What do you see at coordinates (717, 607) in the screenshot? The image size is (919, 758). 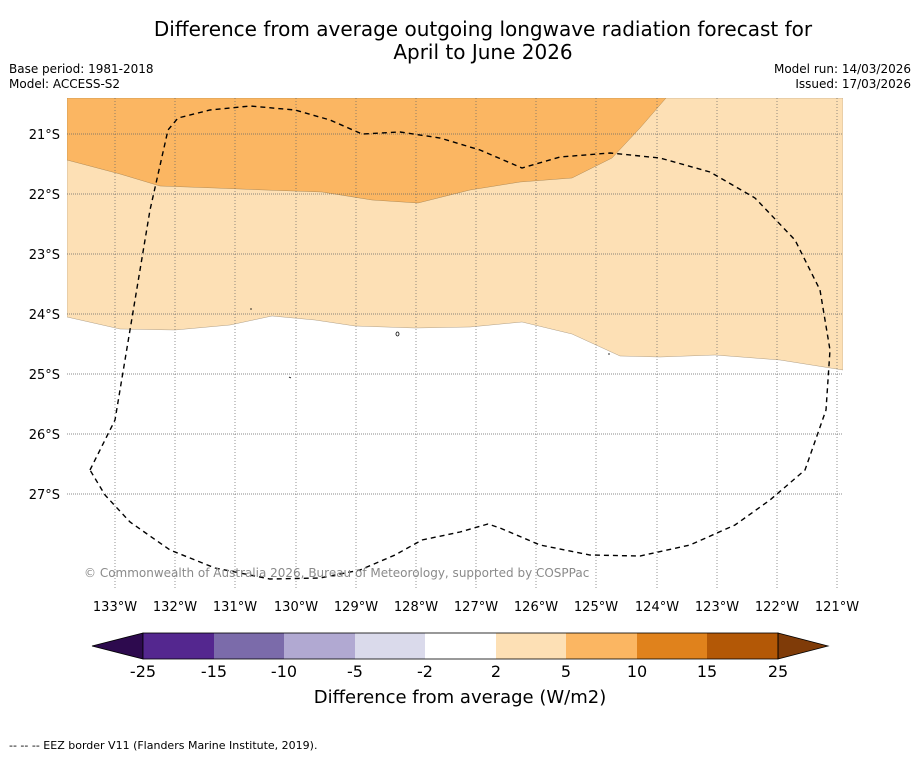 I see `lon-label: 123°W` at bounding box center [717, 607].